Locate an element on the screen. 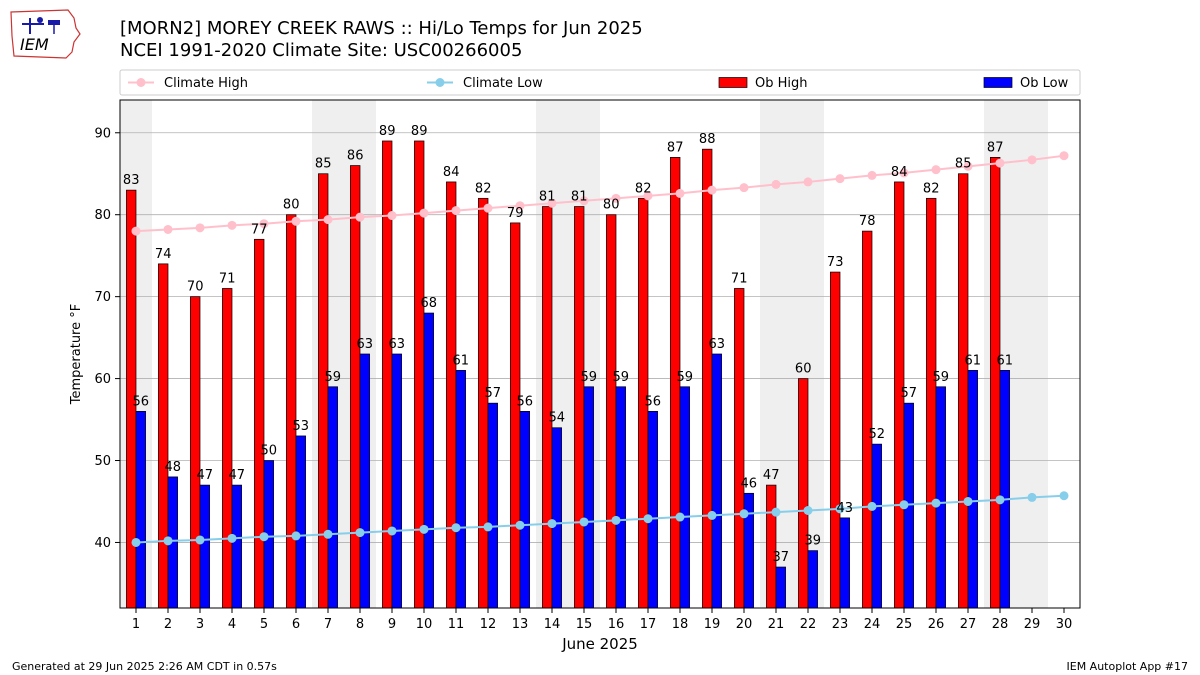 The width and height of the screenshot is (1200, 675). x-tick-label: 25 is located at coordinates (904, 624).